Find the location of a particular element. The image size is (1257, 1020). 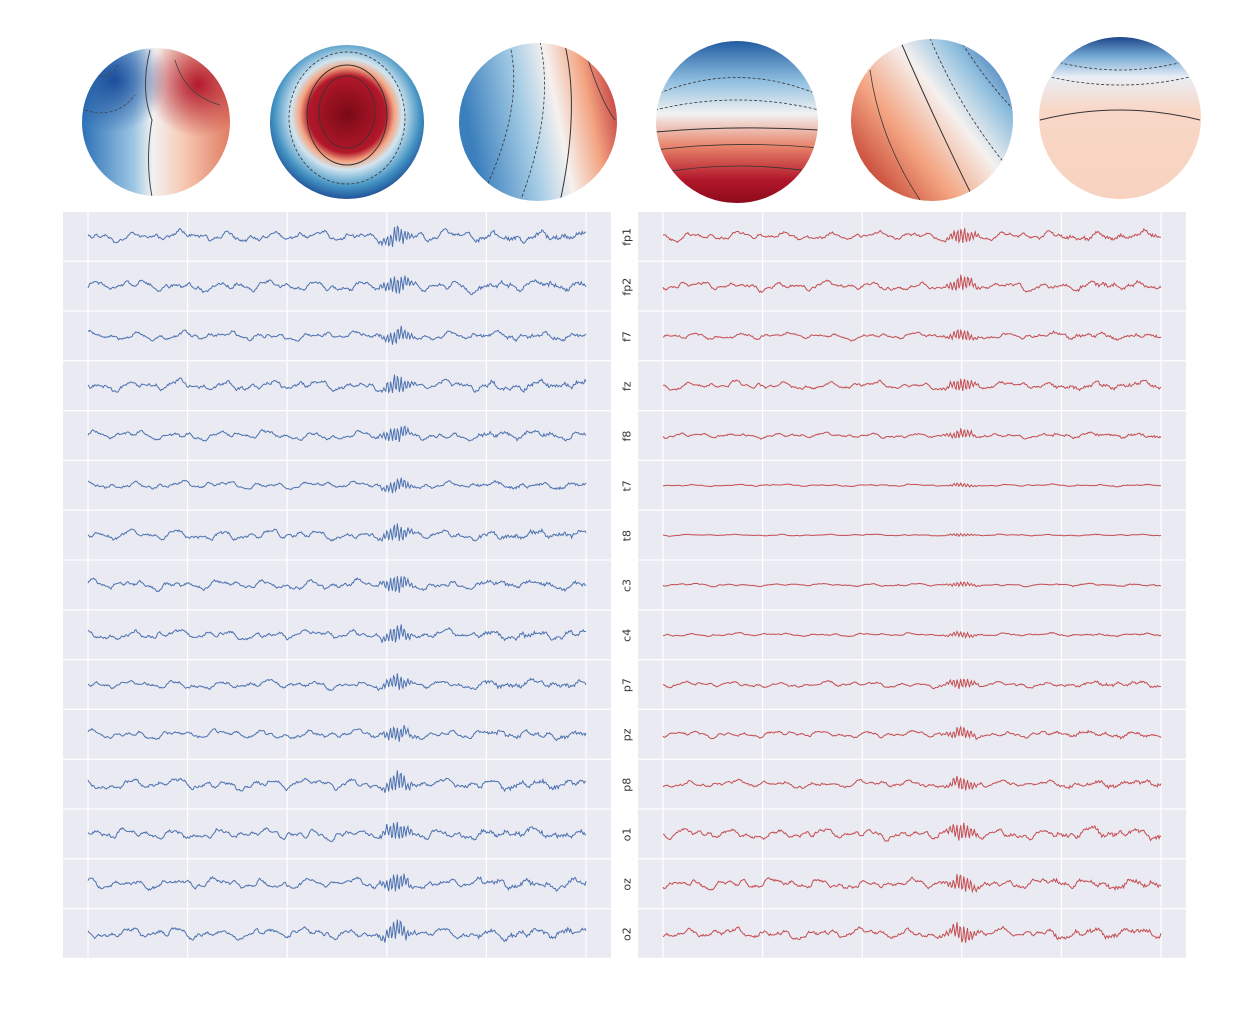

channel-label-c3: c3 is located at coordinates (627, 585).